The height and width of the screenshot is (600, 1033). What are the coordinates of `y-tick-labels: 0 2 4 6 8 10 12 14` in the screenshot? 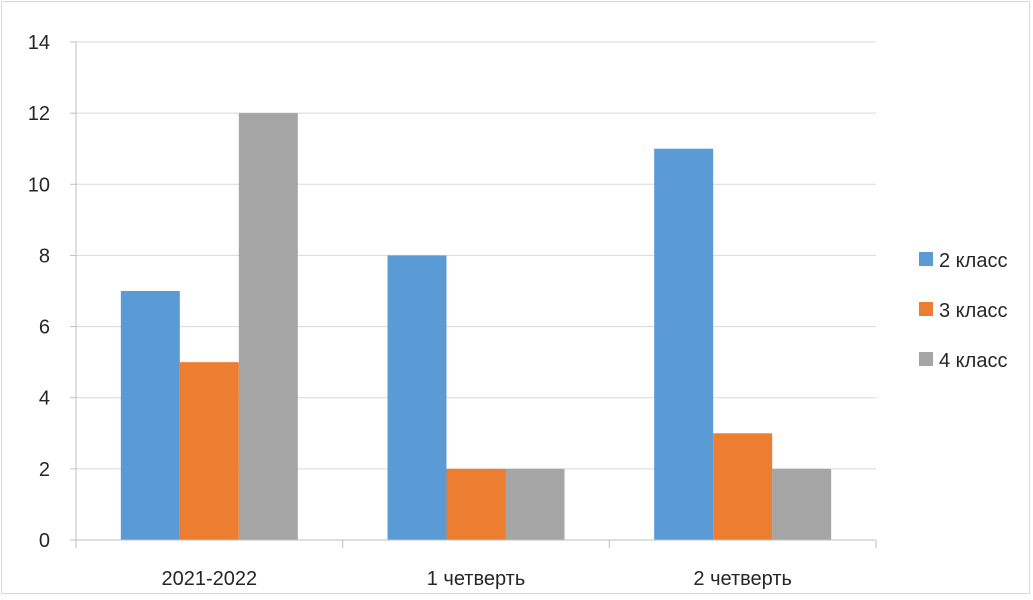 It's located at (39, 292).